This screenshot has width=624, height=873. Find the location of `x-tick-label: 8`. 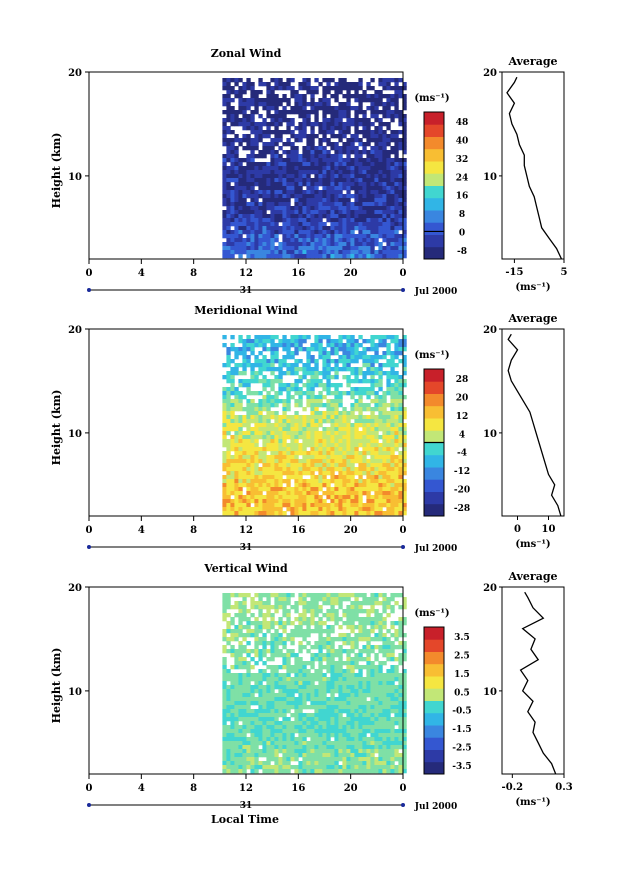

x-tick-label: 8 is located at coordinates (193, 273).